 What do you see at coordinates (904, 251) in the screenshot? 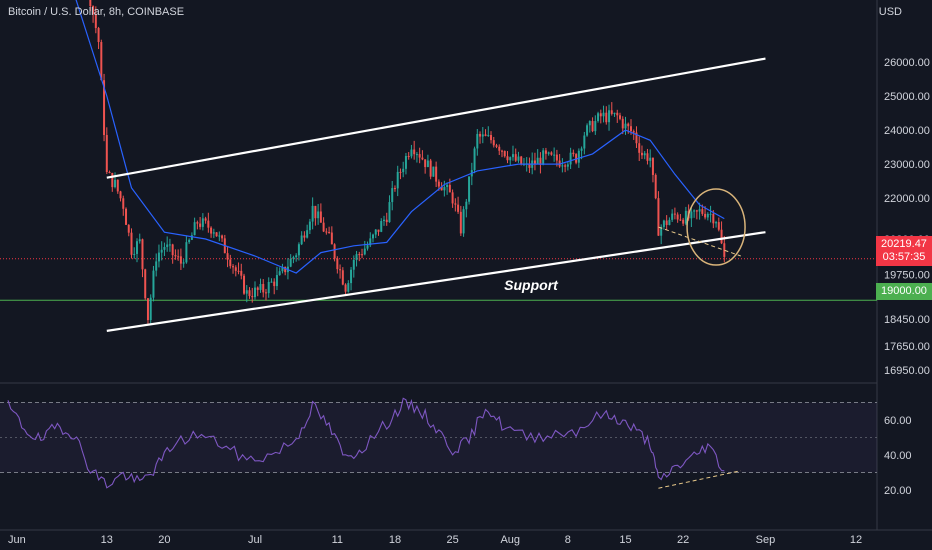
I see `live-price-tag: 20219.47 03:57:35` at bounding box center [904, 251].